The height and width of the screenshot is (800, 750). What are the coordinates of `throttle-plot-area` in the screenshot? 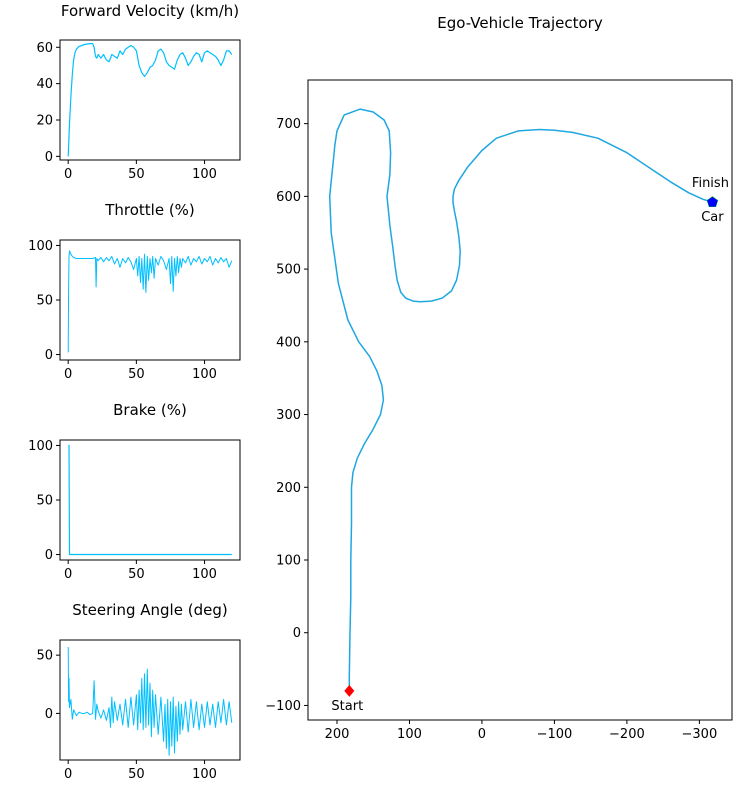 It's located at (150, 301).